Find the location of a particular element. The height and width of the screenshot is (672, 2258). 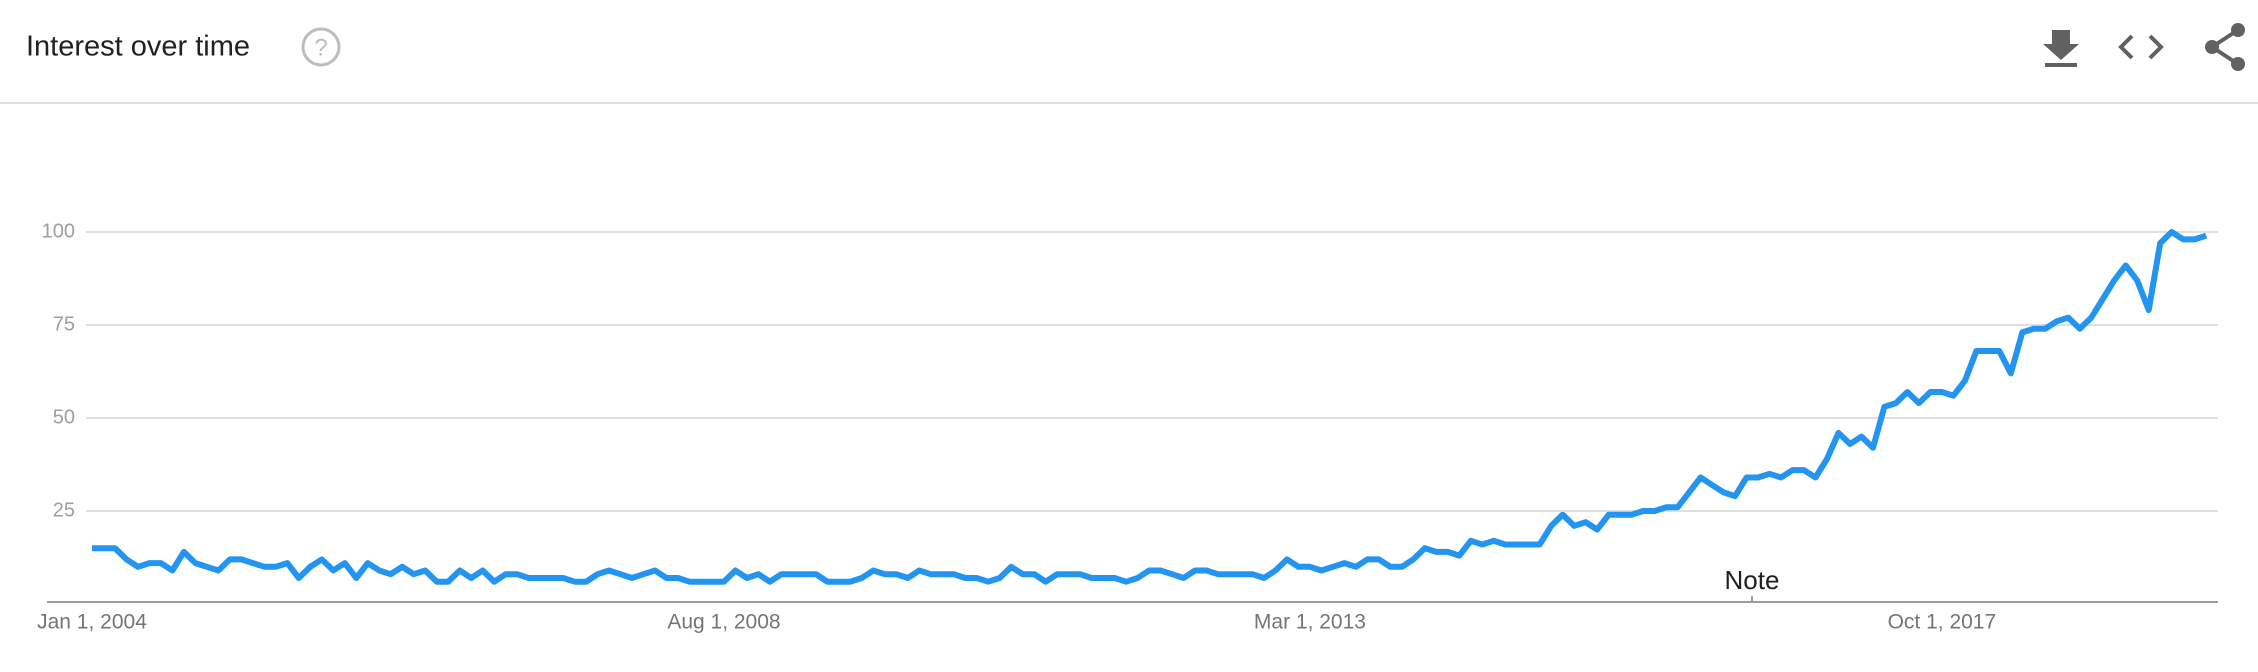

x-tick-label: Mar 1, 2013 is located at coordinates (1310, 622).